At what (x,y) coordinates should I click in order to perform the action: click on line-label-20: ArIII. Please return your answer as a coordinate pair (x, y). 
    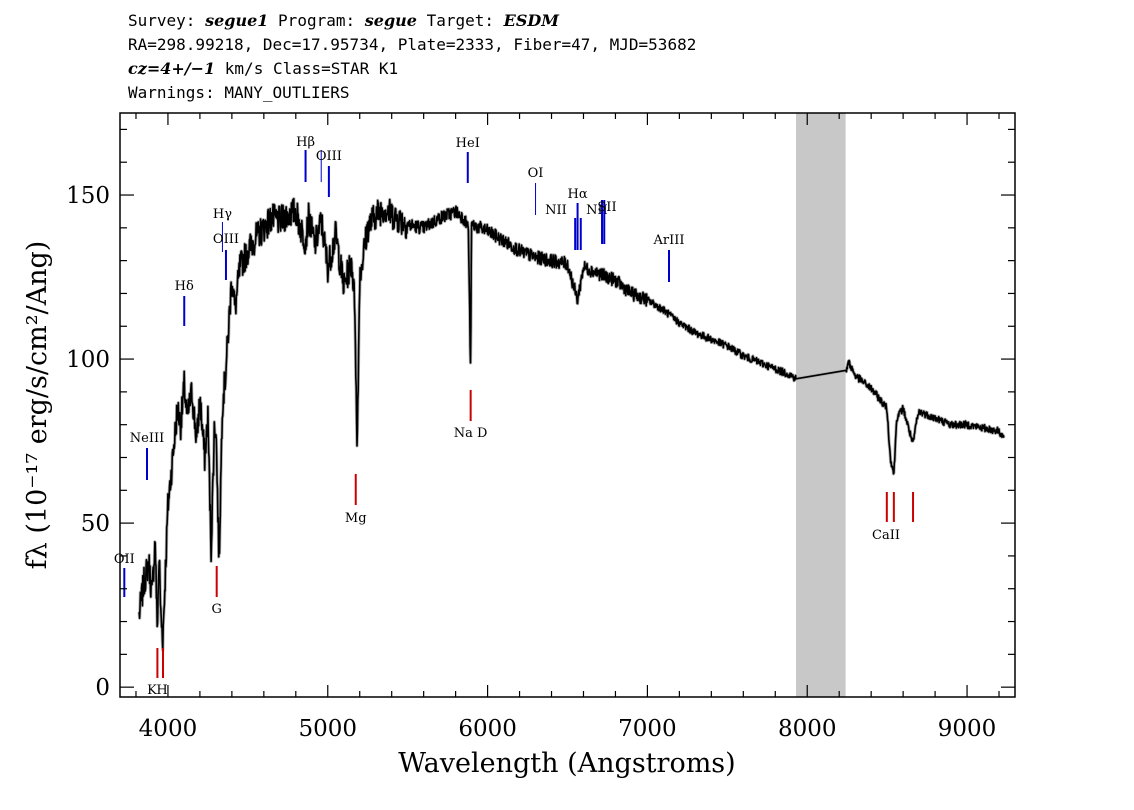
    Looking at the image, I should click on (668, 240).